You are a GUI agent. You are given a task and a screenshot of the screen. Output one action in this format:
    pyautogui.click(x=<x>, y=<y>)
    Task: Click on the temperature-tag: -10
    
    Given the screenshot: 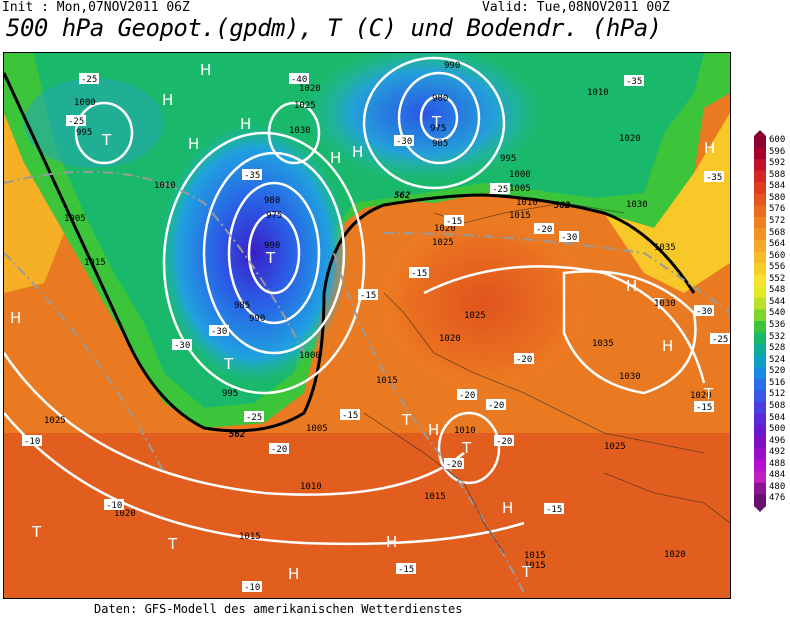 What is the action you would take?
    pyautogui.click(x=114, y=505)
    